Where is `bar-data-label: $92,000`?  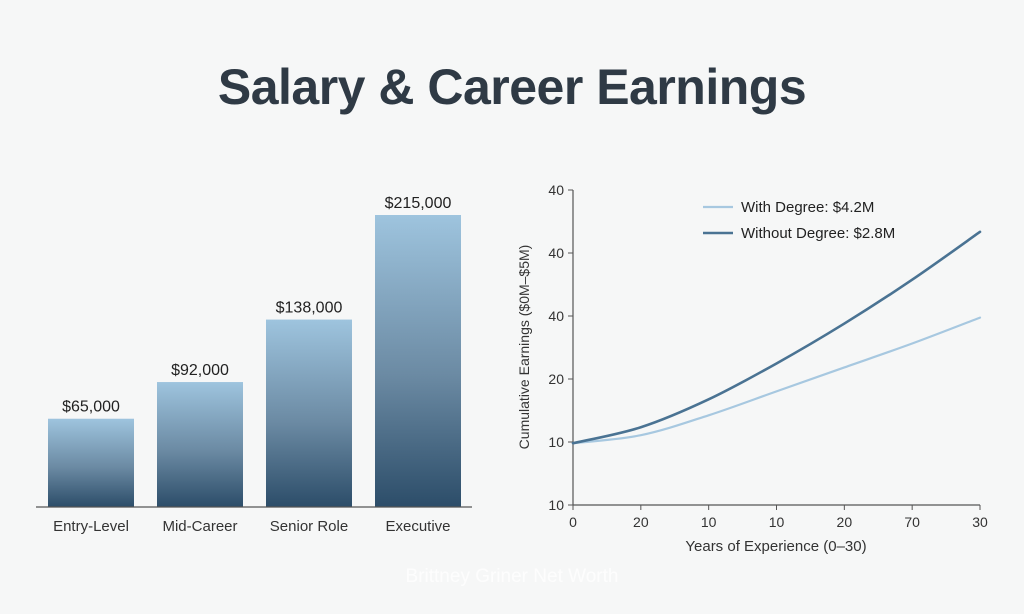
bar-data-label: $92,000 is located at coordinates (200, 370).